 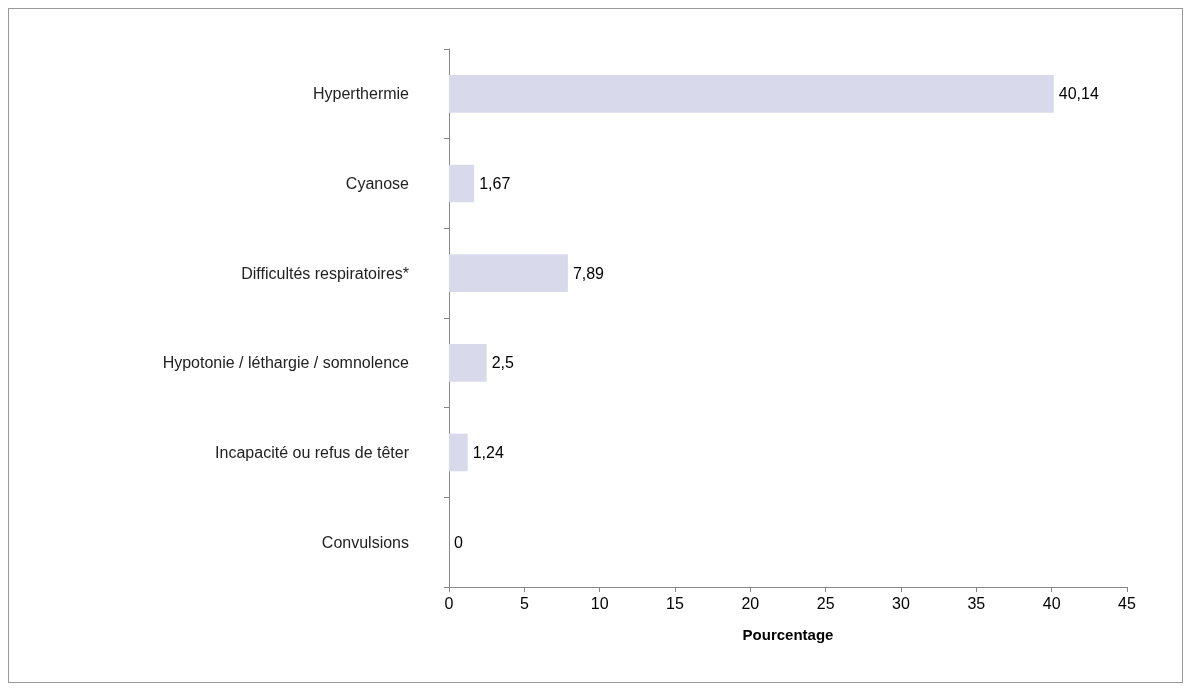 What do you see at coordinates (588, 273) in the screenshot?
I see `data-label: 7,89` at bounding box center [588, 273].